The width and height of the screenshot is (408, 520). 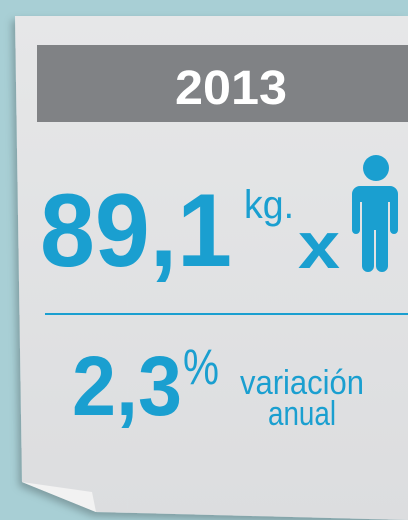 I want to click on person-icon, so click(x=375, y=213).